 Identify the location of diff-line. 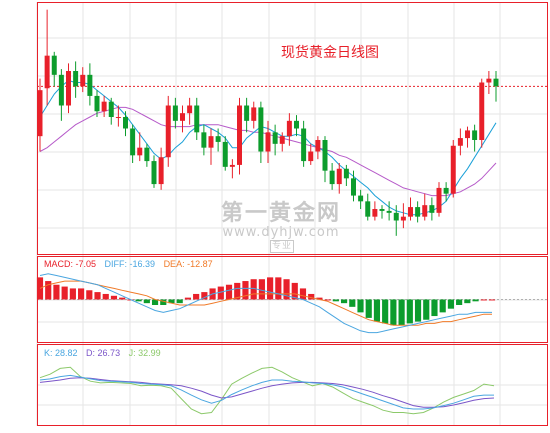
(265, 303).